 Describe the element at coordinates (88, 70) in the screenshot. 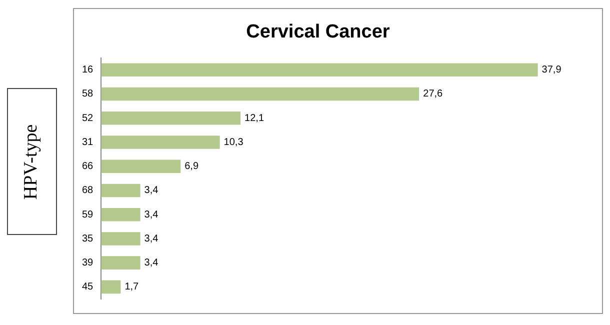

I see `y-tick-label: 16` at that location.